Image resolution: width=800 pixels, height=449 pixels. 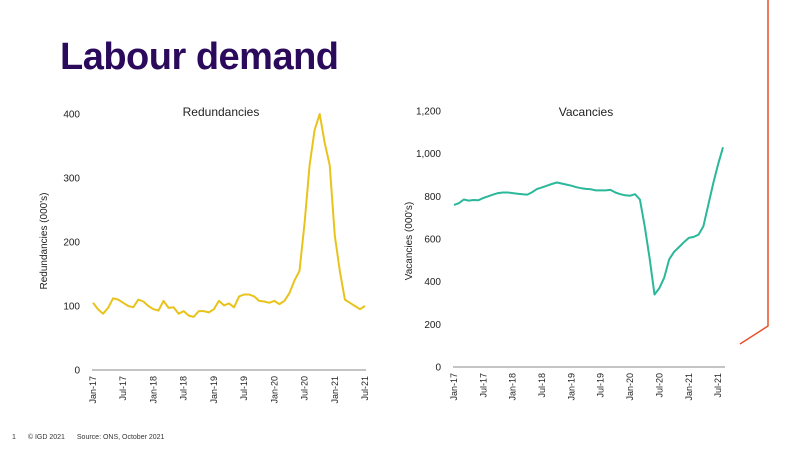 What do you see at coordinates (428, 112) in the screenshot?
I see `y-tick-label: 1,200` at bounding box center [428, 112].